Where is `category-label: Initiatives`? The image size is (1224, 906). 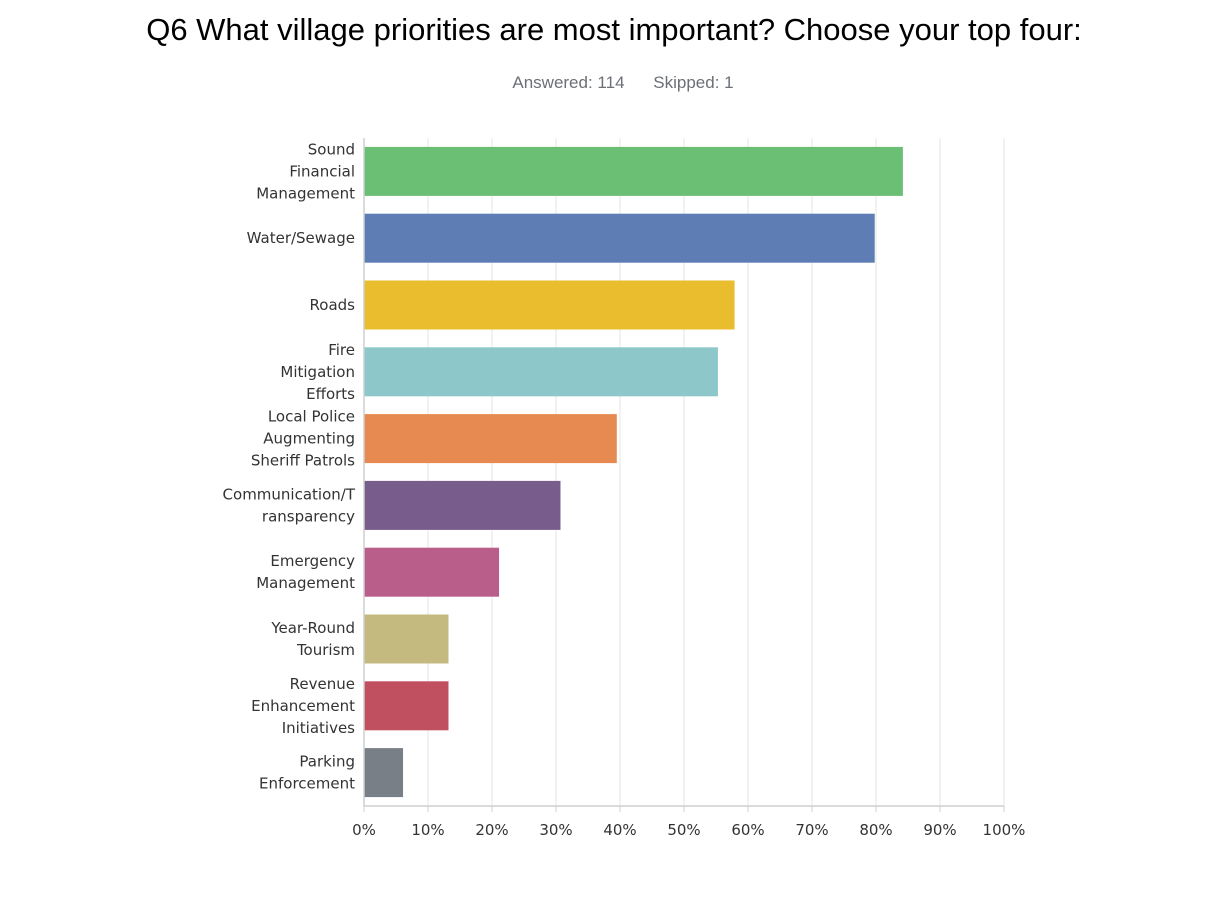 category-label: Initiatives is located at coordinates (318, 728).